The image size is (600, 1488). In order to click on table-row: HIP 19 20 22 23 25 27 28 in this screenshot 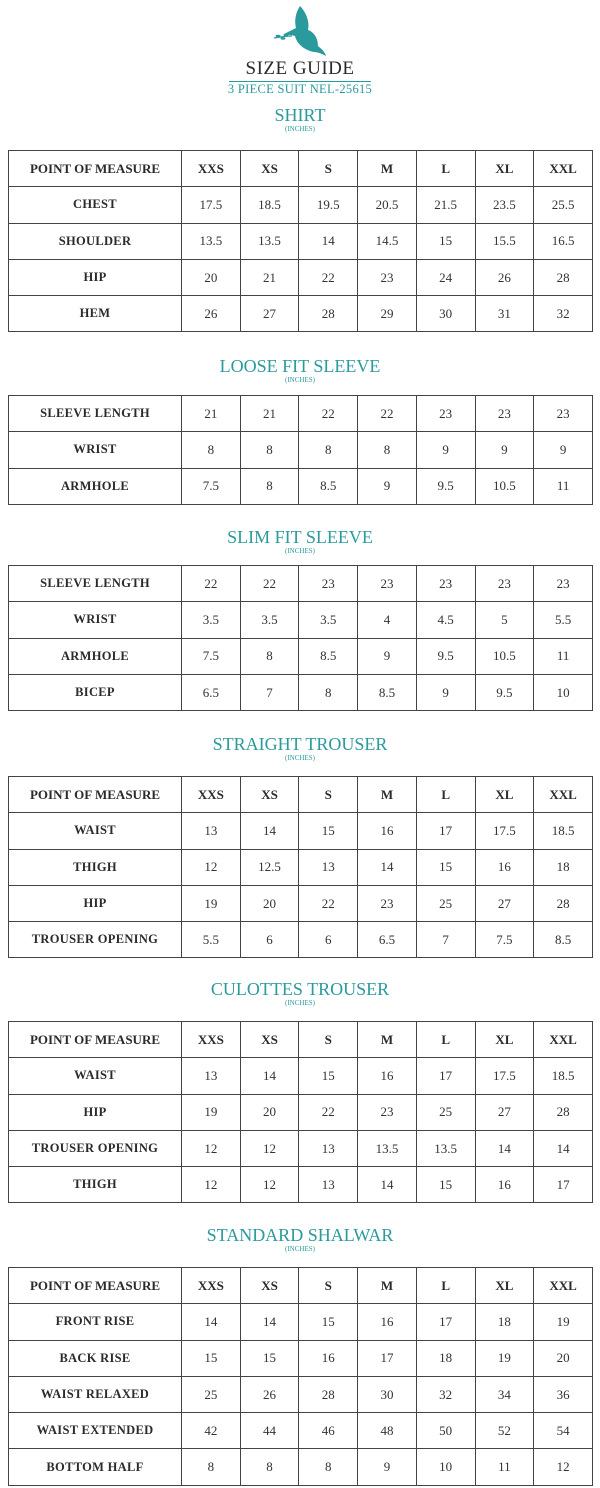, I will do `click(300, 903)`.